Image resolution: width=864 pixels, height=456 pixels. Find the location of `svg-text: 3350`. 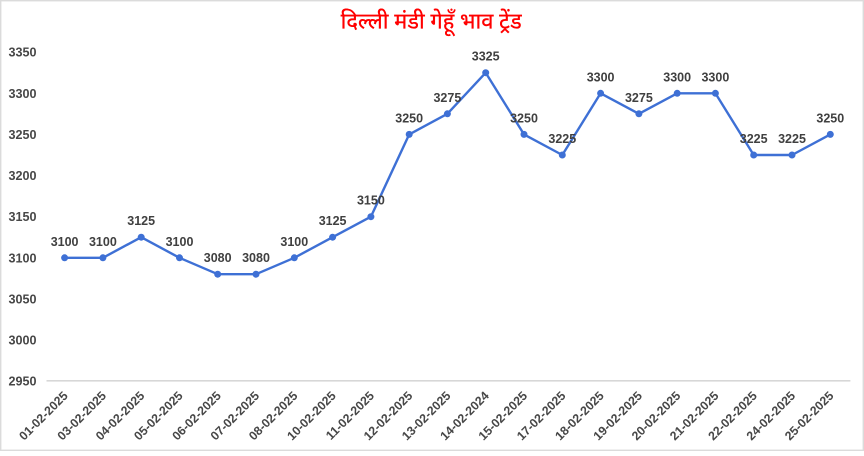

svg-text: 3350 is located at coordinates (22, 53).